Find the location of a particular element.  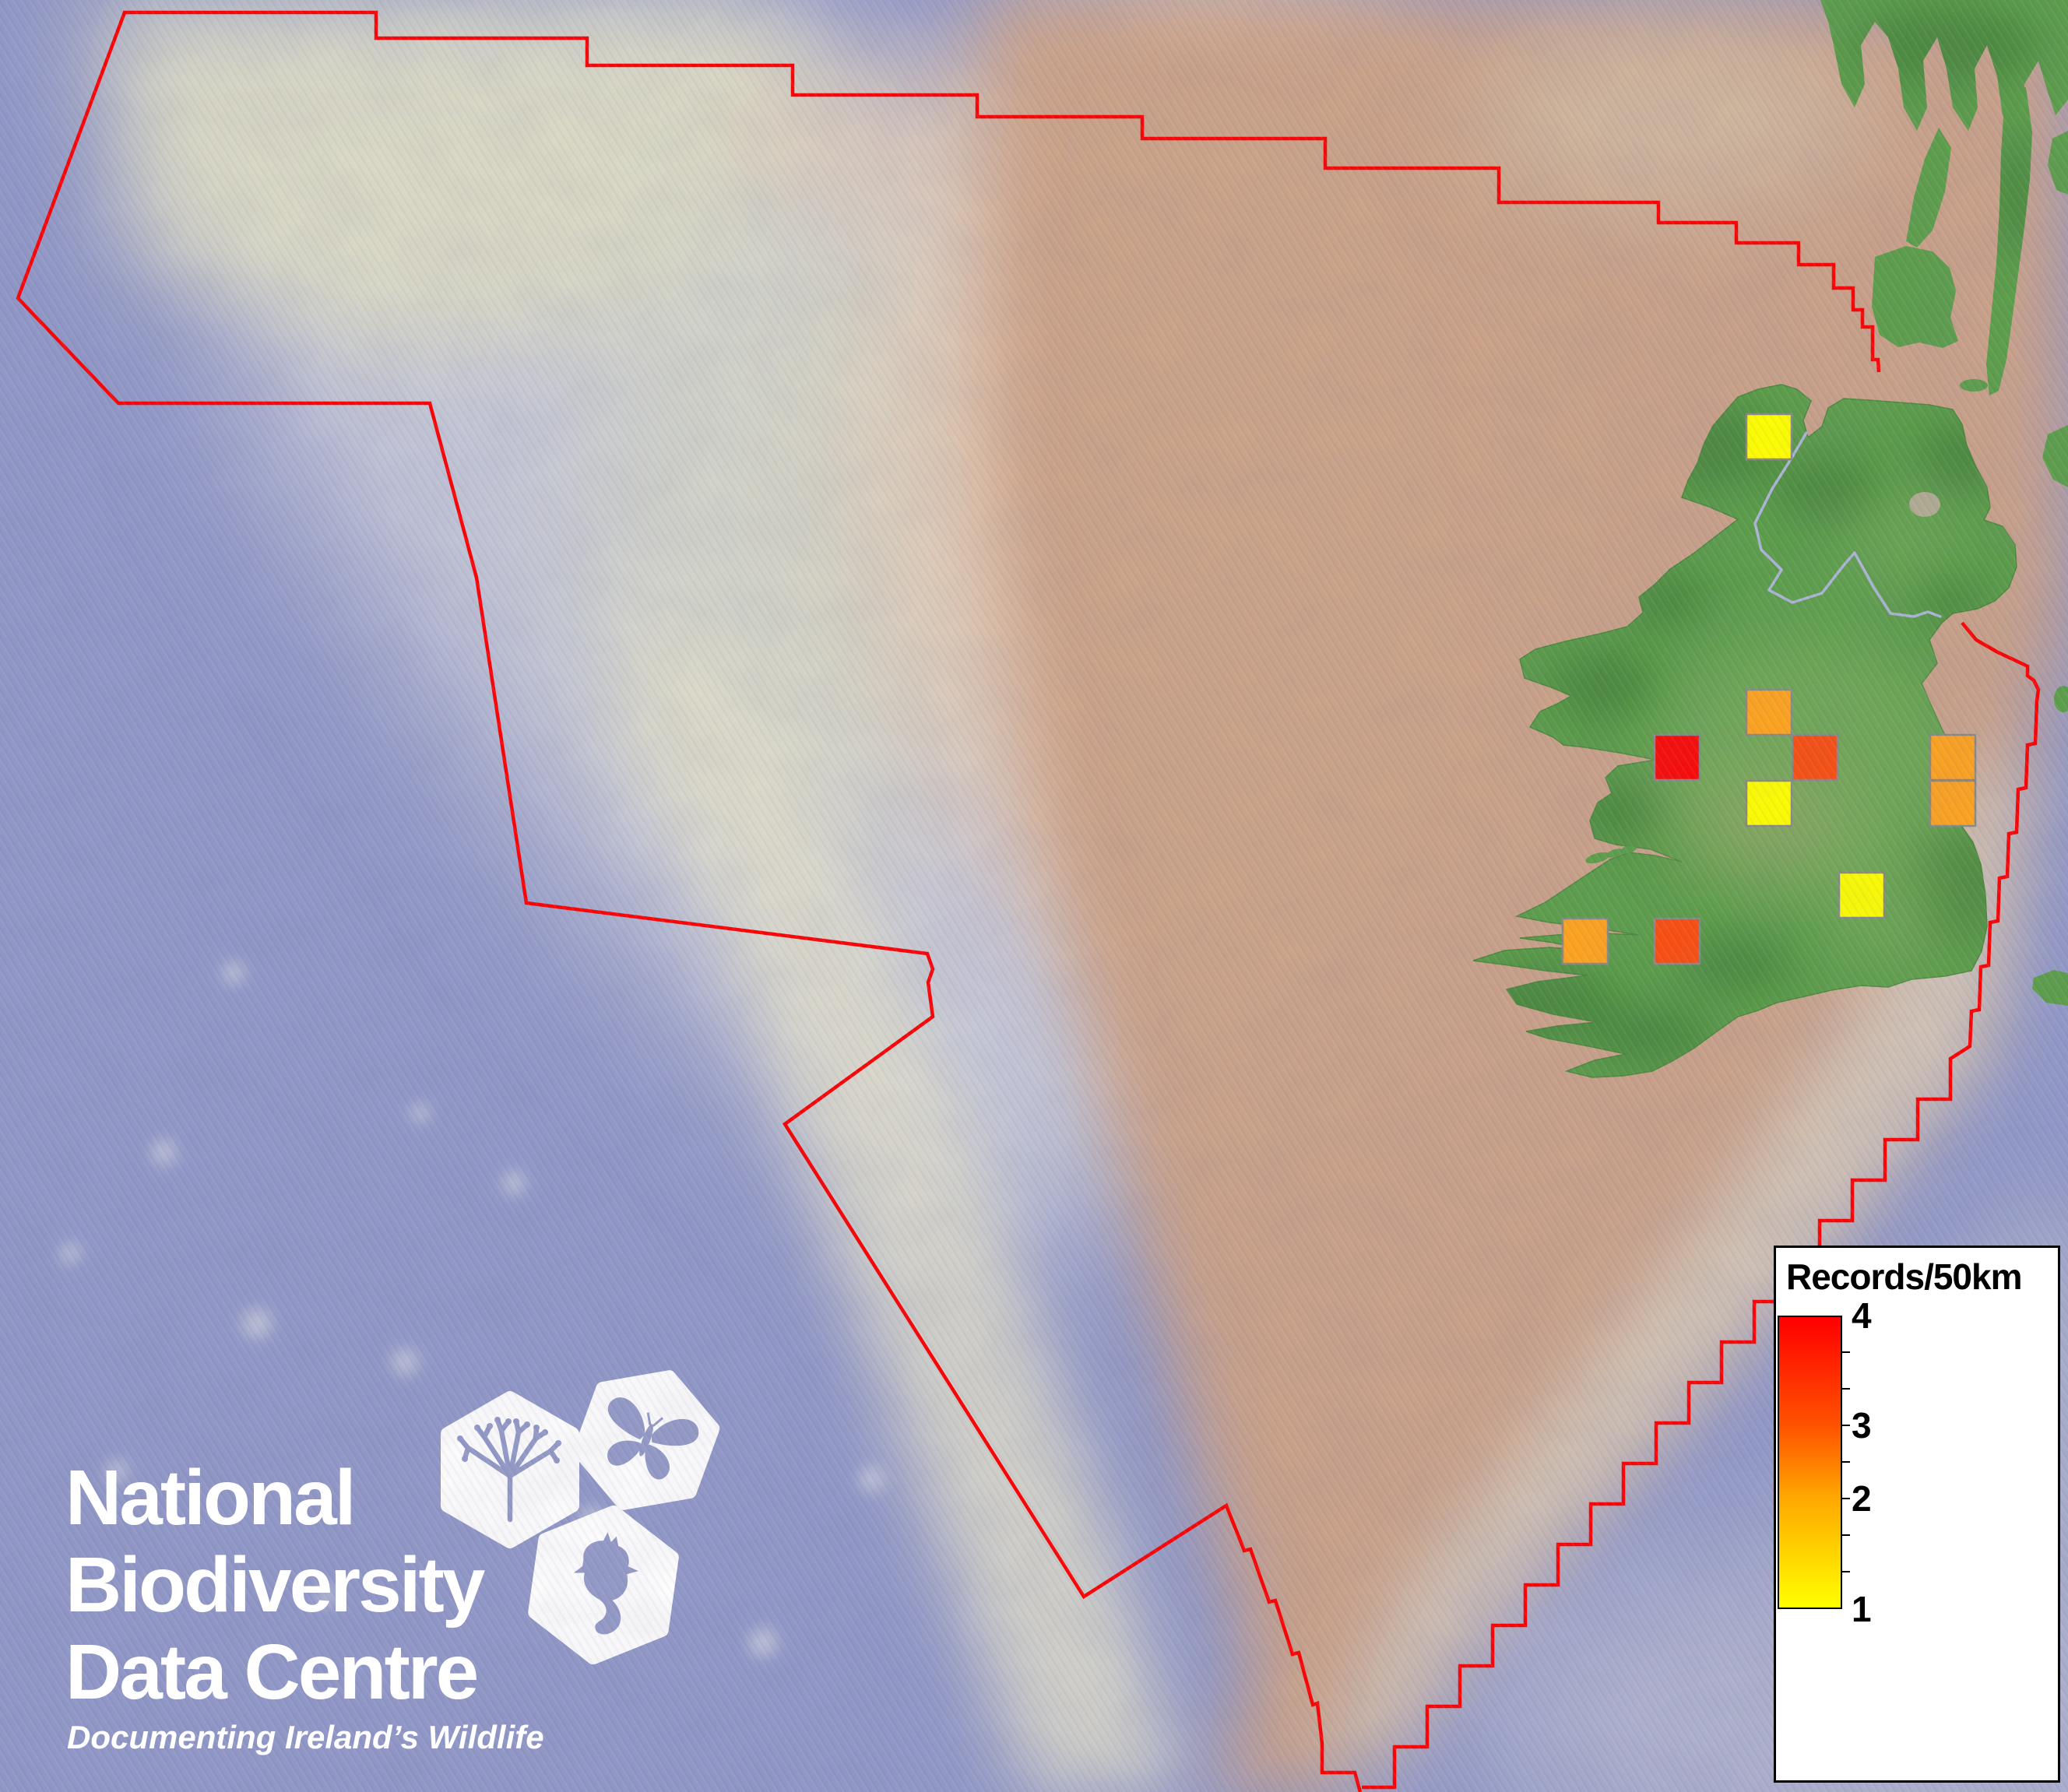

logo-line-3: Data Centre is located at coordinates (272, 1672).